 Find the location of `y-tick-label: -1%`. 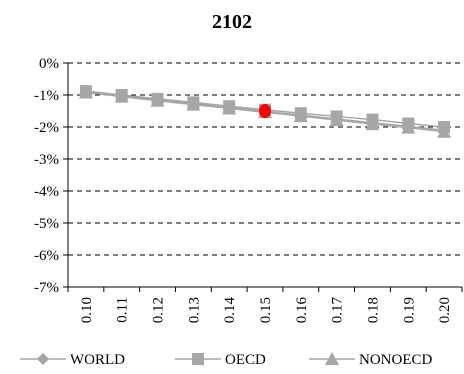

y-tick-label: -1% is located at coordinates (46, 96).